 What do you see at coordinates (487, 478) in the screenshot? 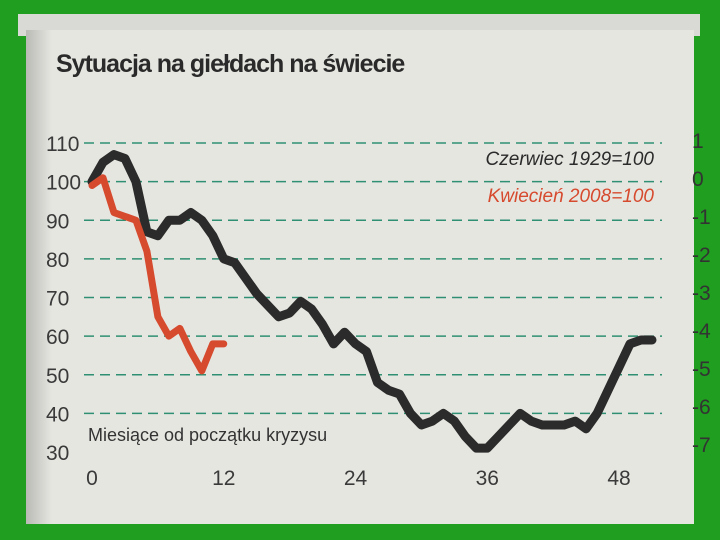
I see `x-tick-label: 36` at bounding box center [487, 478].